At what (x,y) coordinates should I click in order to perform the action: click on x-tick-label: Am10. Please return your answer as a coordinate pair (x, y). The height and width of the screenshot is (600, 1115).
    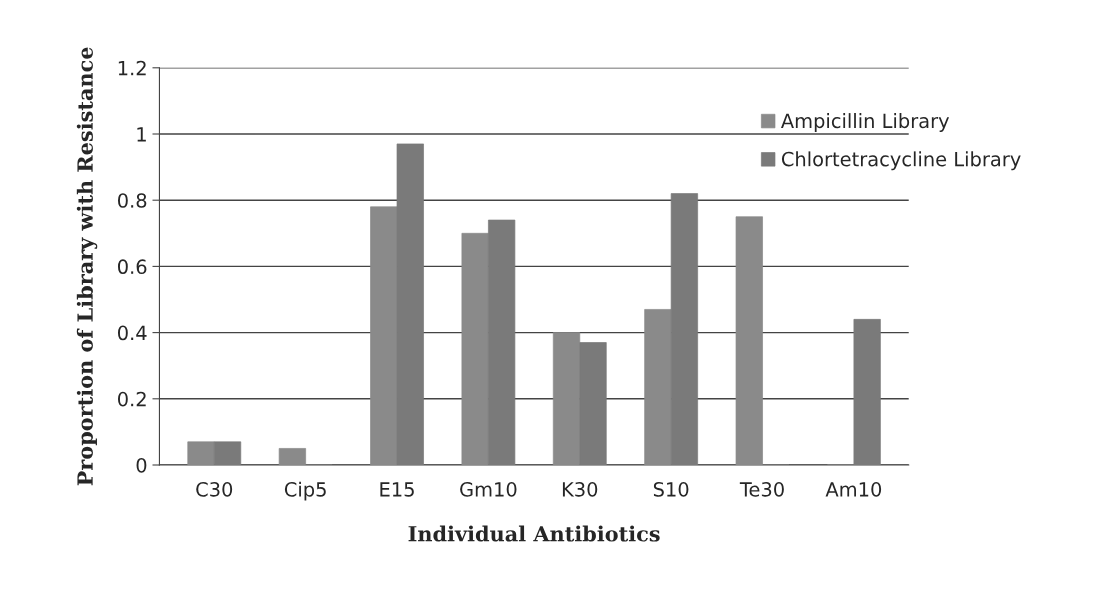
    Looking at the image, I should click on (853, 489).